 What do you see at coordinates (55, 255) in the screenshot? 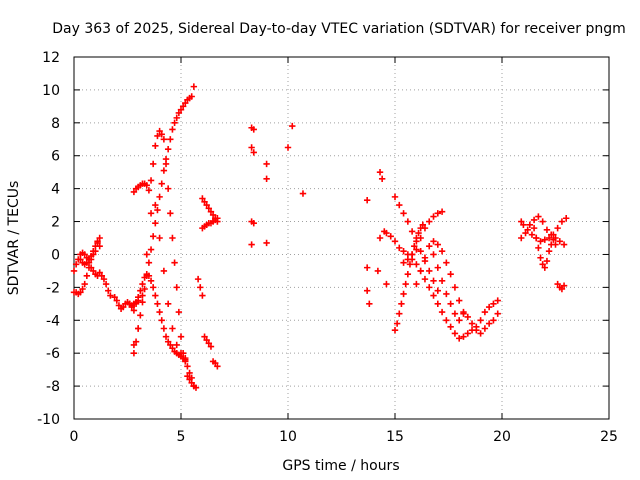
I see `y-tick-label: 0` at bounding box center [55, 255].